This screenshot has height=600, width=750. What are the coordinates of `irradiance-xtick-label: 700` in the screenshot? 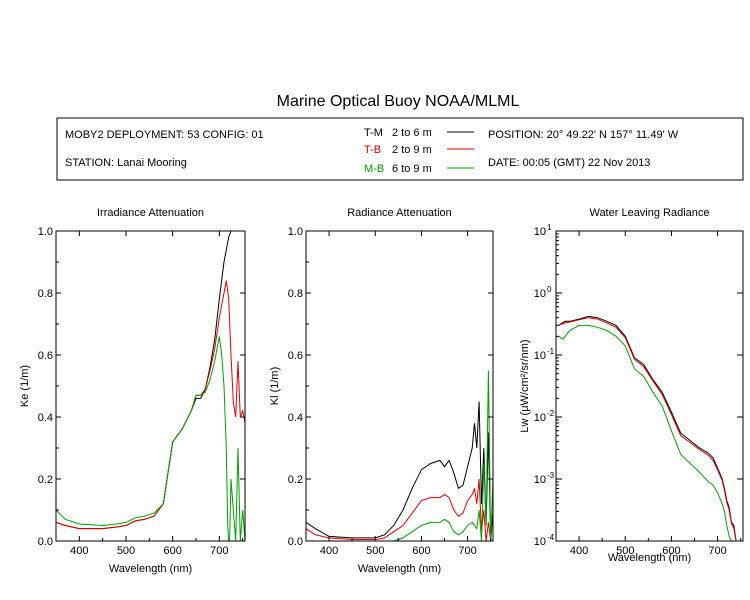 It's located at (219, 551).